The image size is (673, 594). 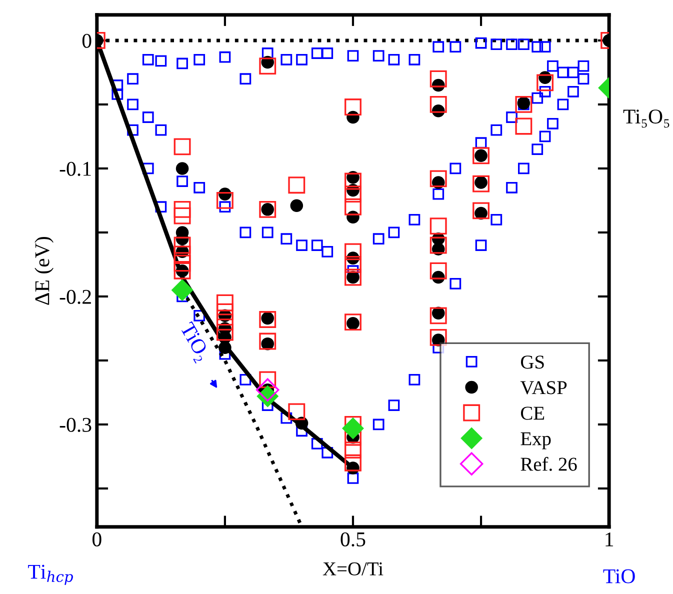 I want to click on y-tick-label: 0, so click(x=87, y=41).